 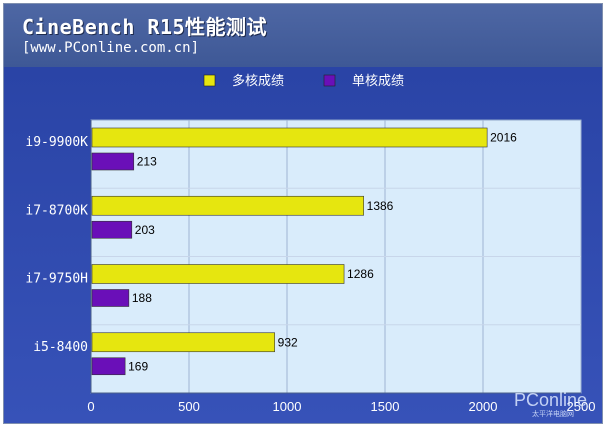 What do you see at coordinates (209, 80) in the screenshot?
I see `legend-swatch-multi-core` at bounding box center [209, 80].